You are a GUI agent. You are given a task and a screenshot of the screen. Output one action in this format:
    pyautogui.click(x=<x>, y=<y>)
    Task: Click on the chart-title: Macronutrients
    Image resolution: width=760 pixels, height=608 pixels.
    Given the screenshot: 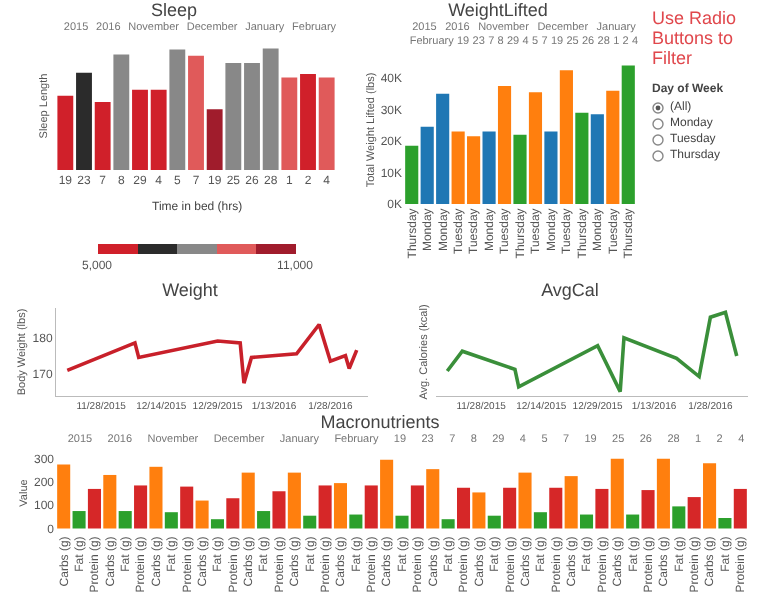 What is the action you would take?
    pyautogui.click(x=380, y=423)
    